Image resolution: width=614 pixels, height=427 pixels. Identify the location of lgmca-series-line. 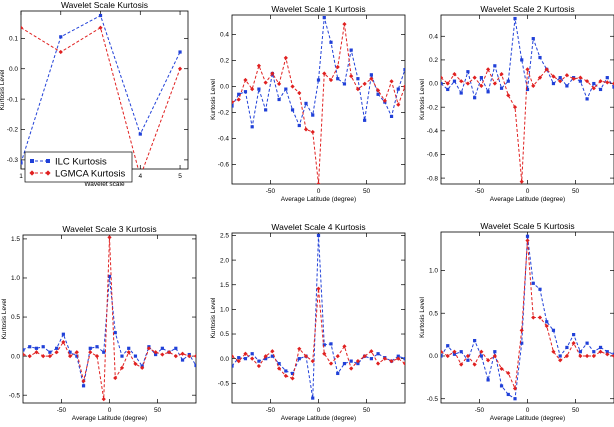
(318, 334).